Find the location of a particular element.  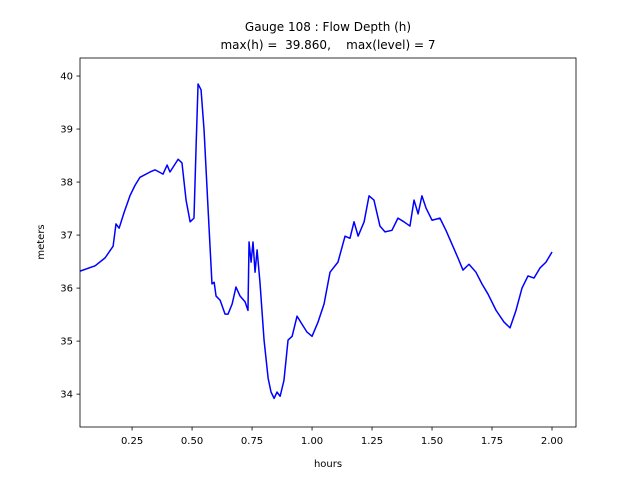

x-tick-label: 1.00 is located at coordinates (312, 441).